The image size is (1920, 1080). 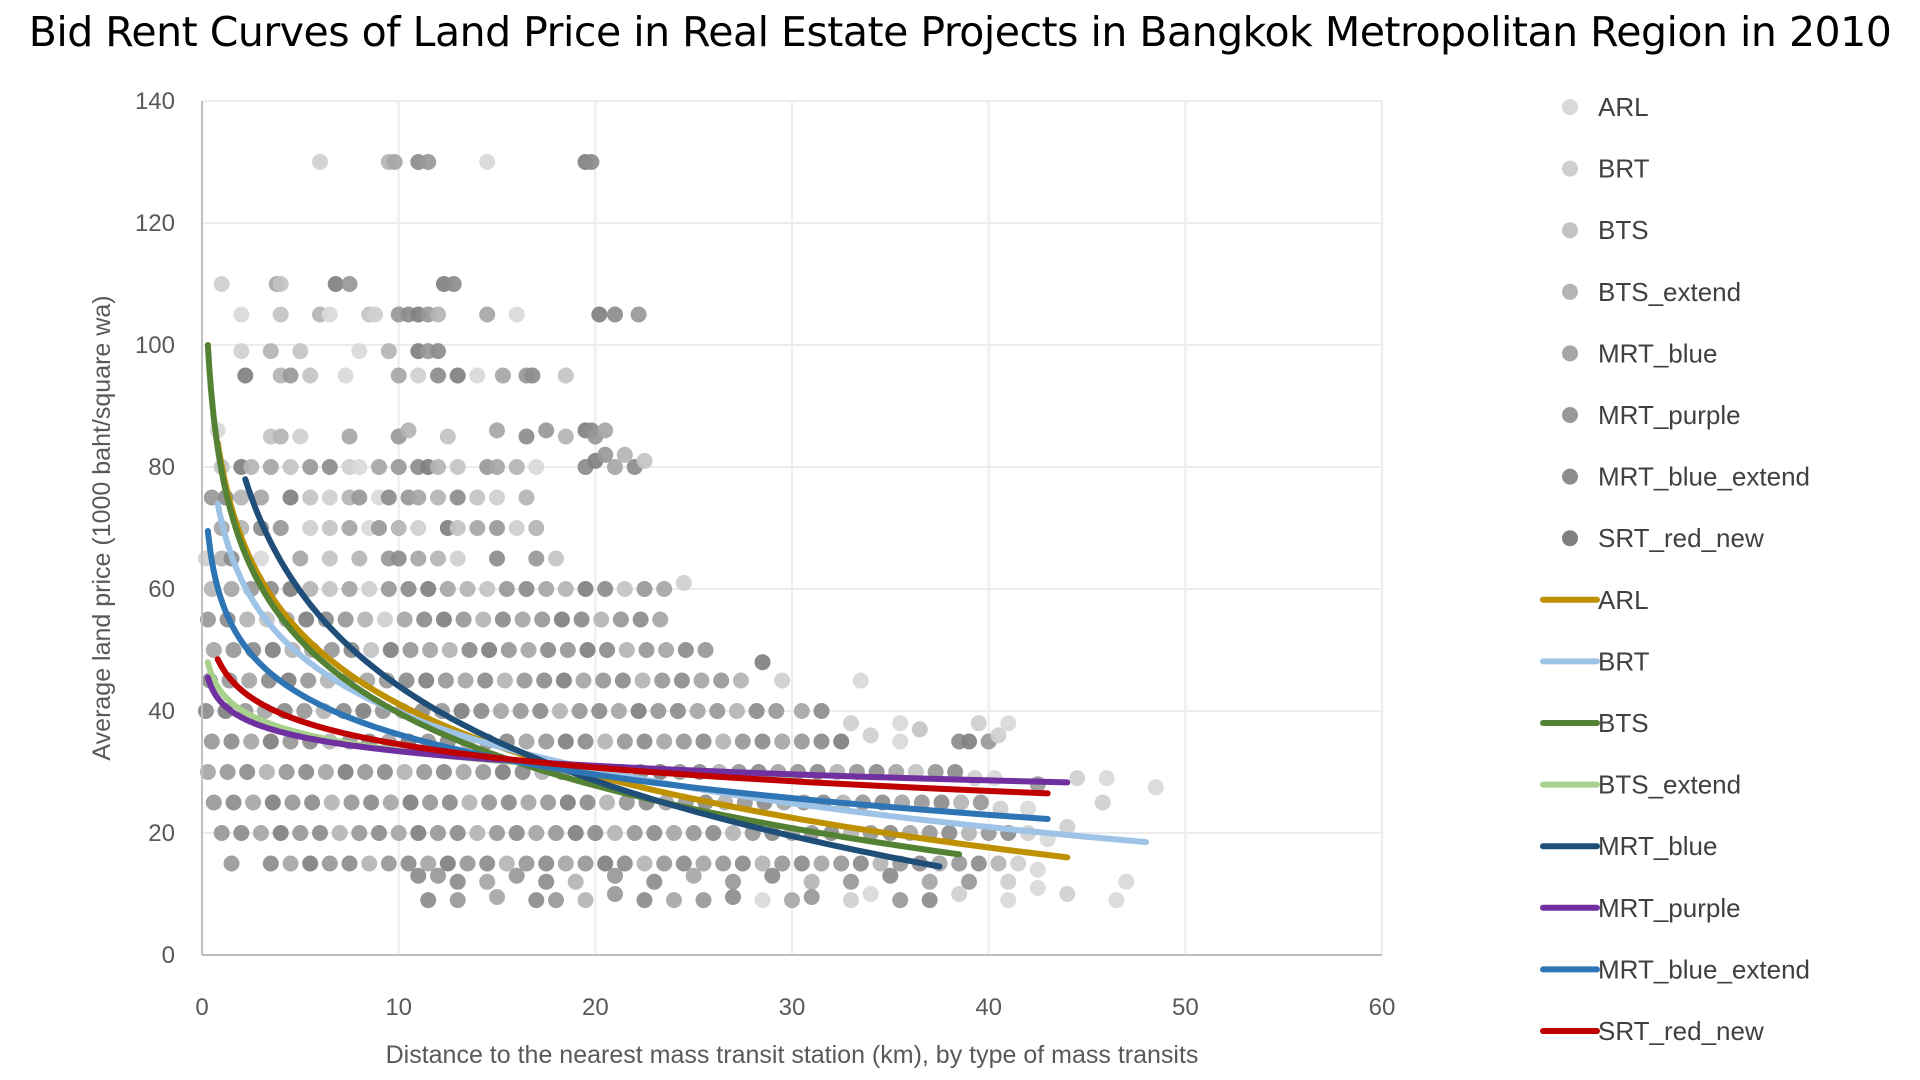 I want to click on legend-item-curve-mrt-blue: MRT_blue, so click(x=1628, y=846).